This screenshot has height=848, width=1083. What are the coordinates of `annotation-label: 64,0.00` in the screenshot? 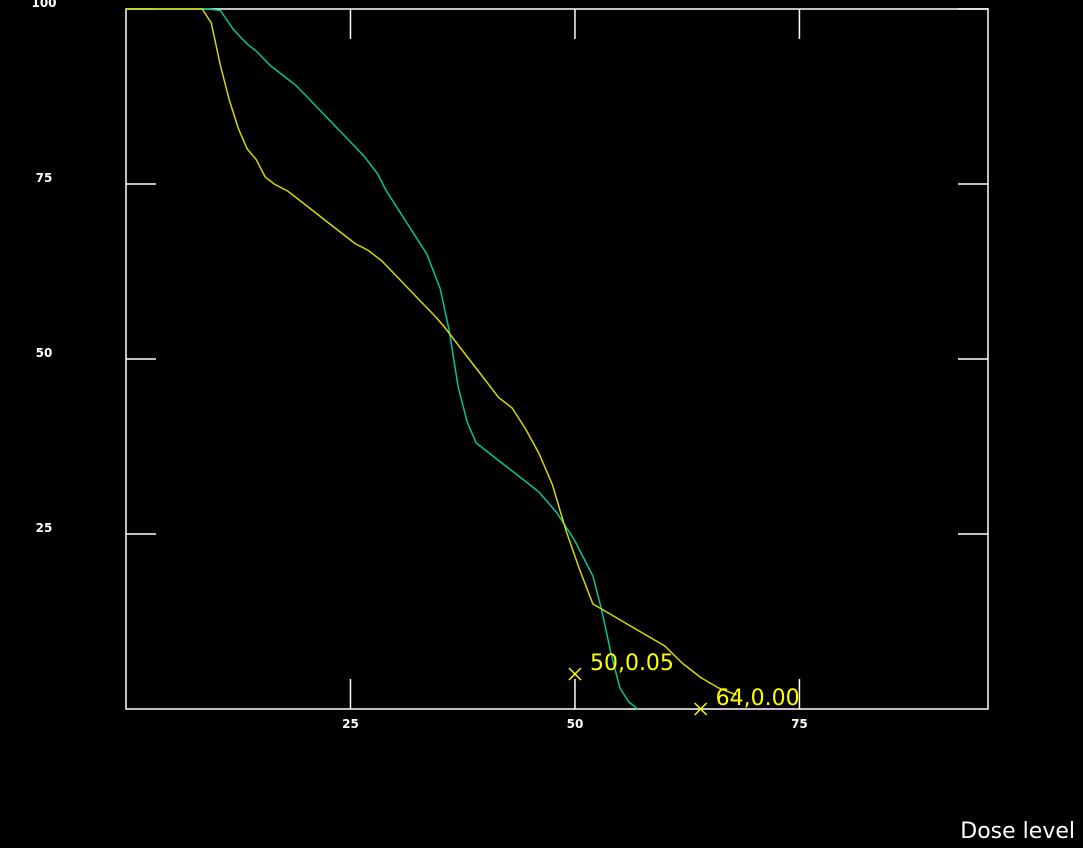 It's located at (758, 698).